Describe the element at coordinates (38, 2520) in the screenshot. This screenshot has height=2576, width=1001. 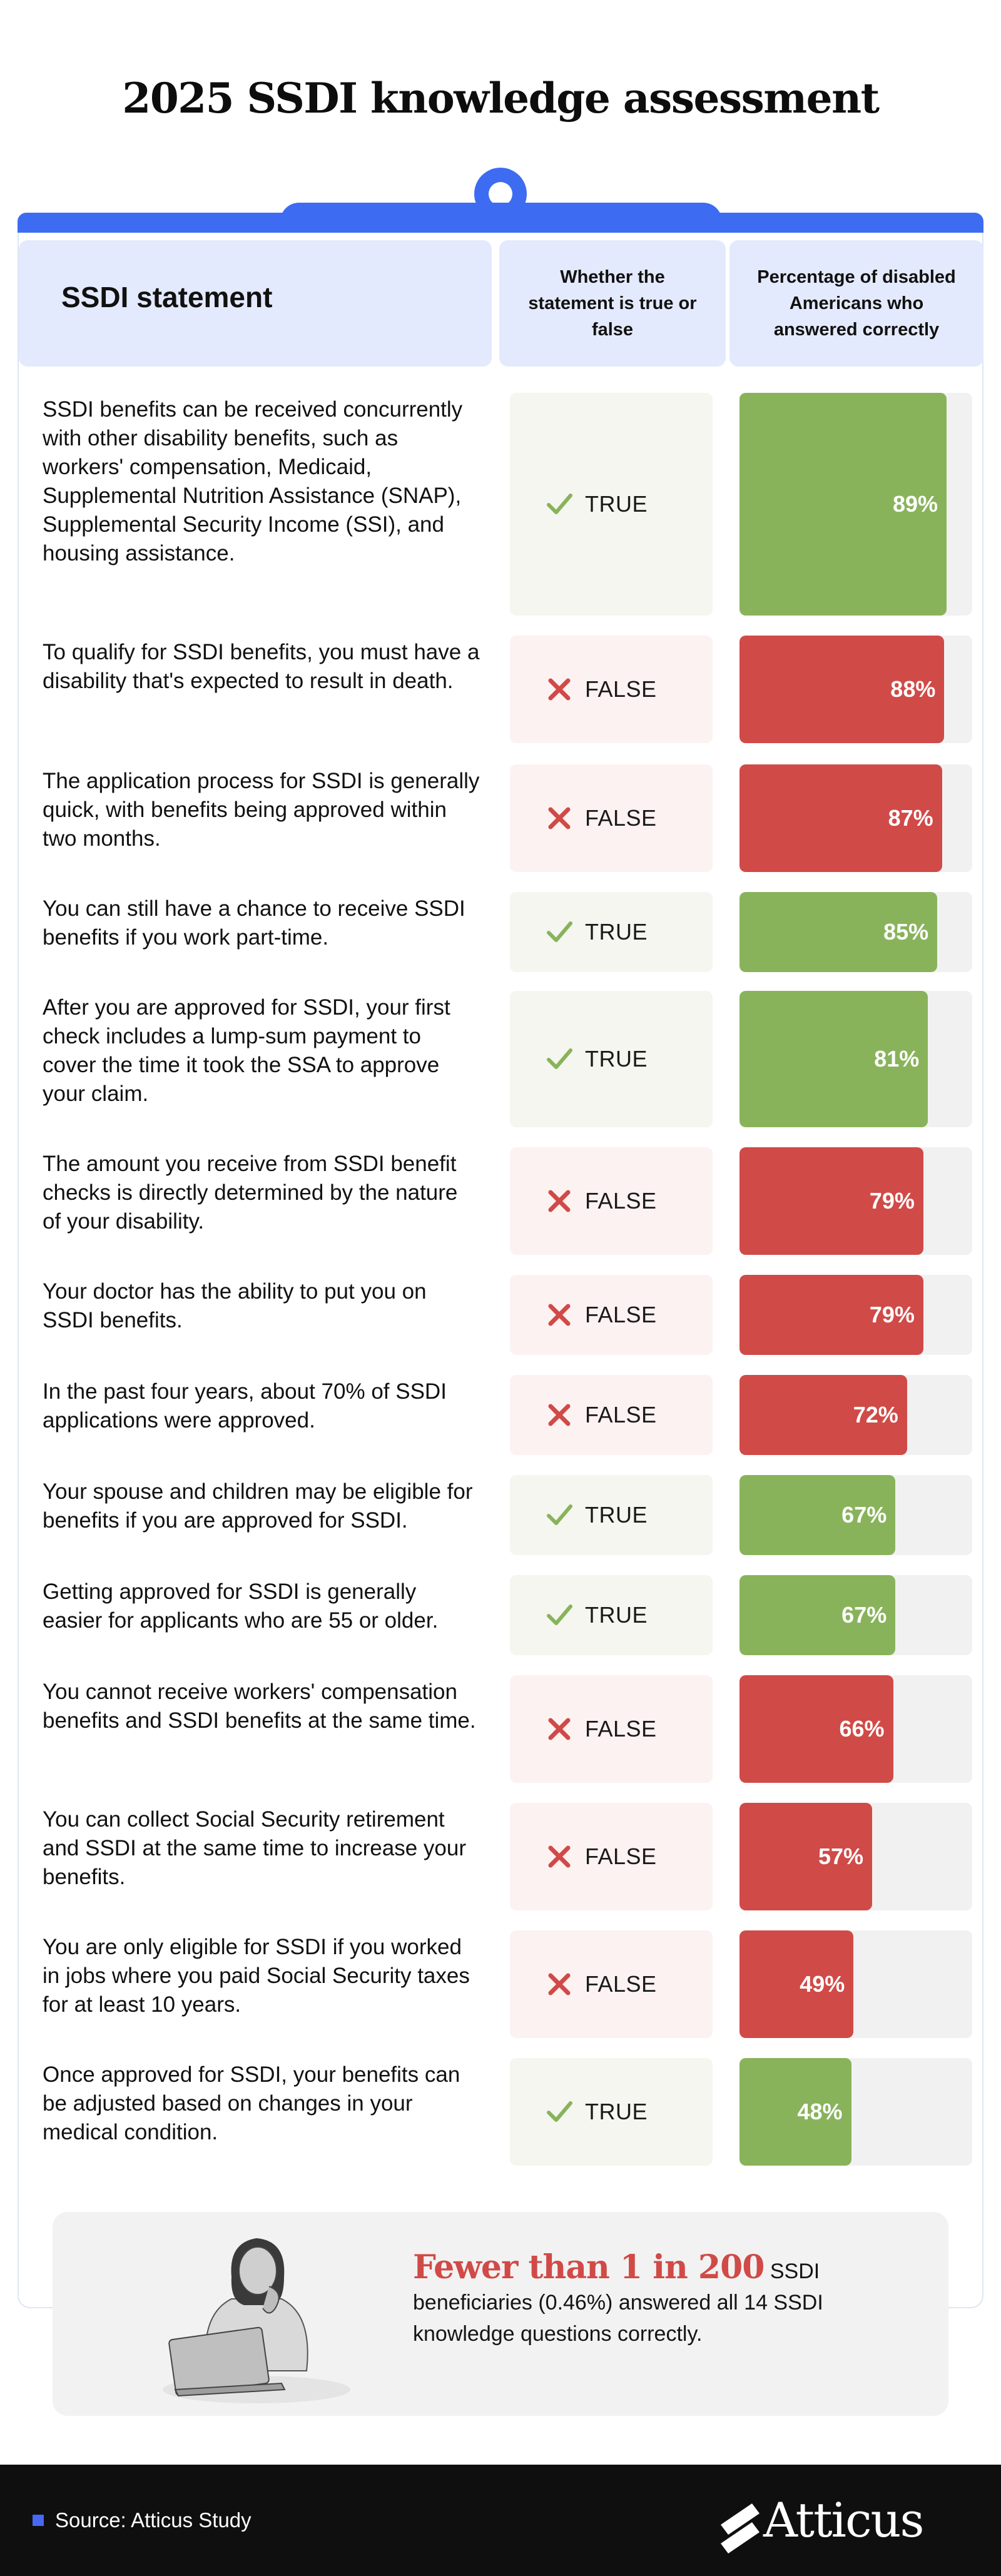
I see `source-marker` at that location.